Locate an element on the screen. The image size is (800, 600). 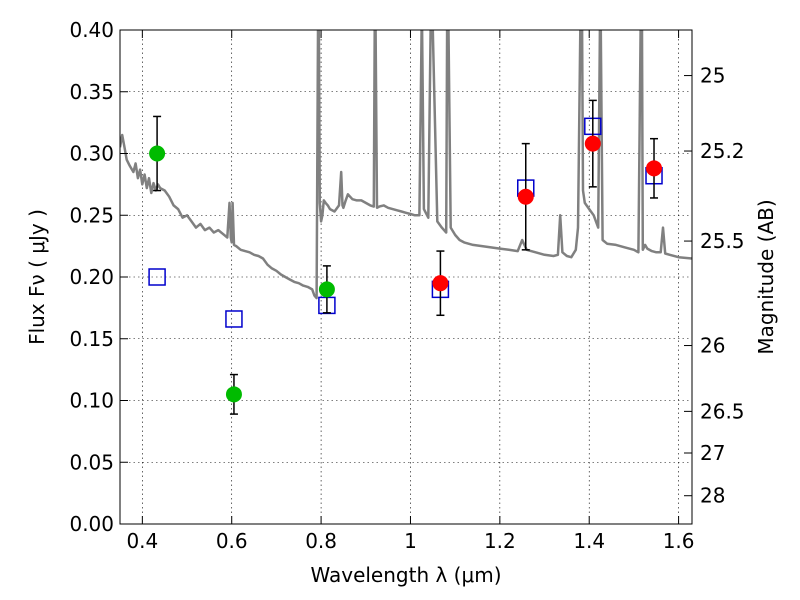
y-tick-label: 0.00 is located at coordinates (91, 524).